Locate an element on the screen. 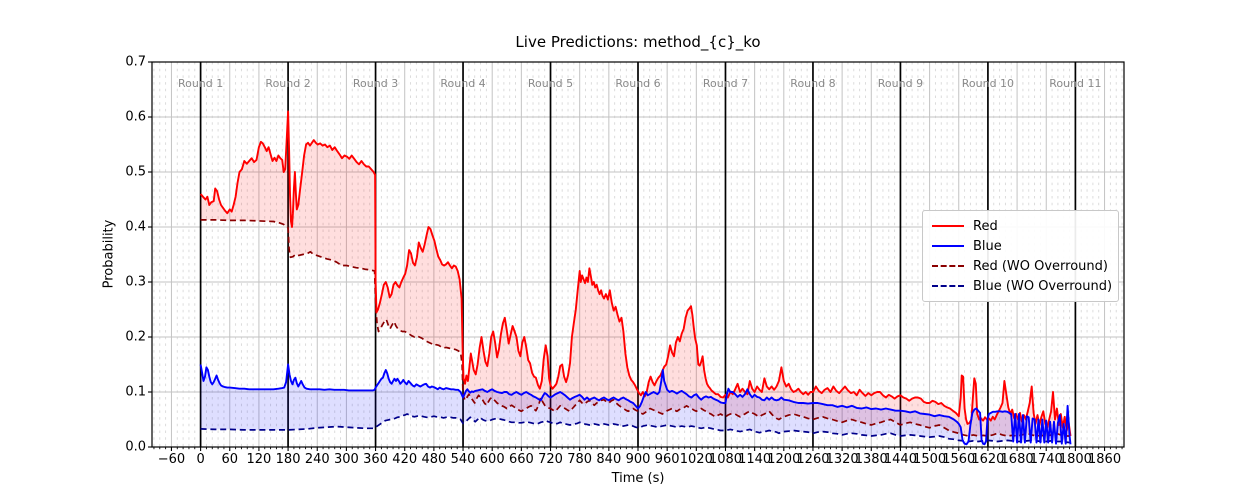  y-tick-label: 0.2 is located at coordinates (135, 337).